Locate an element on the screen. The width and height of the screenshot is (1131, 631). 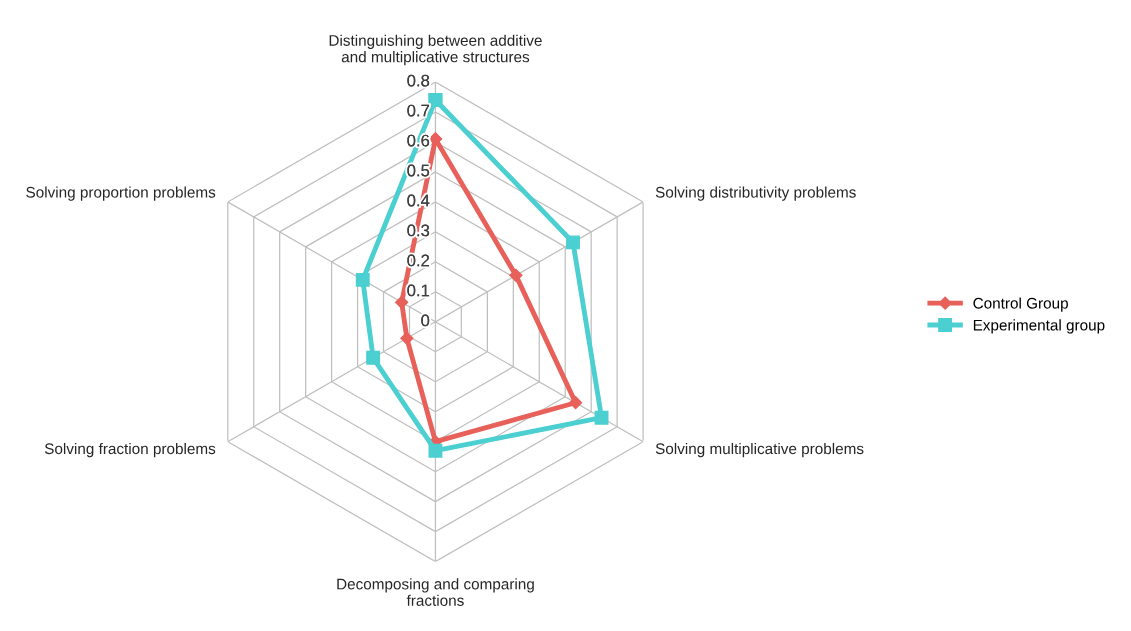
spoke-label: Solving proportion problems is located at coordinates (121, 193).